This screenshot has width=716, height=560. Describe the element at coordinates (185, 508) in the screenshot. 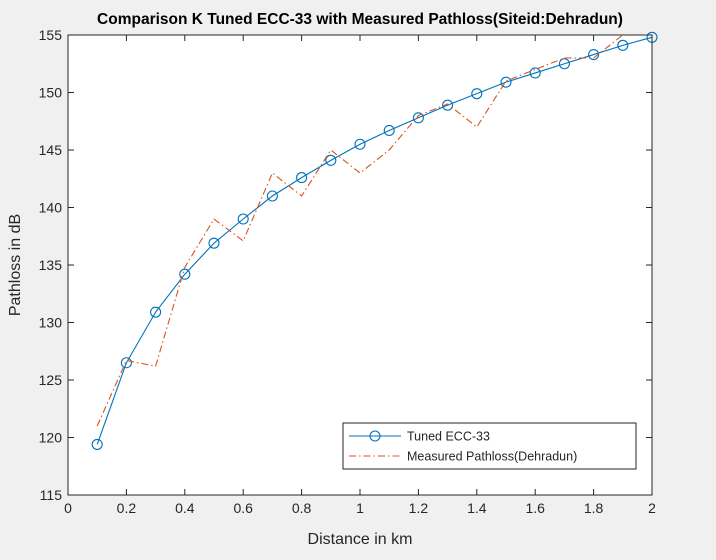

I see `x-tick-label: 0.4` at that location.